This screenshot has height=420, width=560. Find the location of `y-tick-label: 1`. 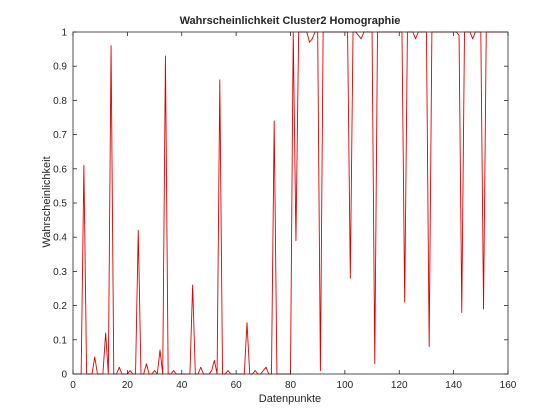

y-tick-label: 1 is located at coordinates (64, 33).